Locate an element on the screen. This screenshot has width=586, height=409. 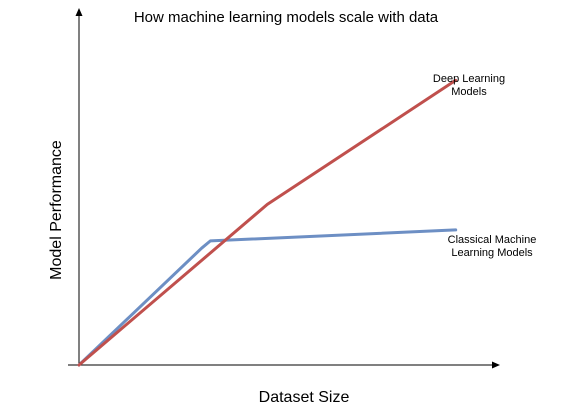
x-axis is located at coordinates (284, 365).